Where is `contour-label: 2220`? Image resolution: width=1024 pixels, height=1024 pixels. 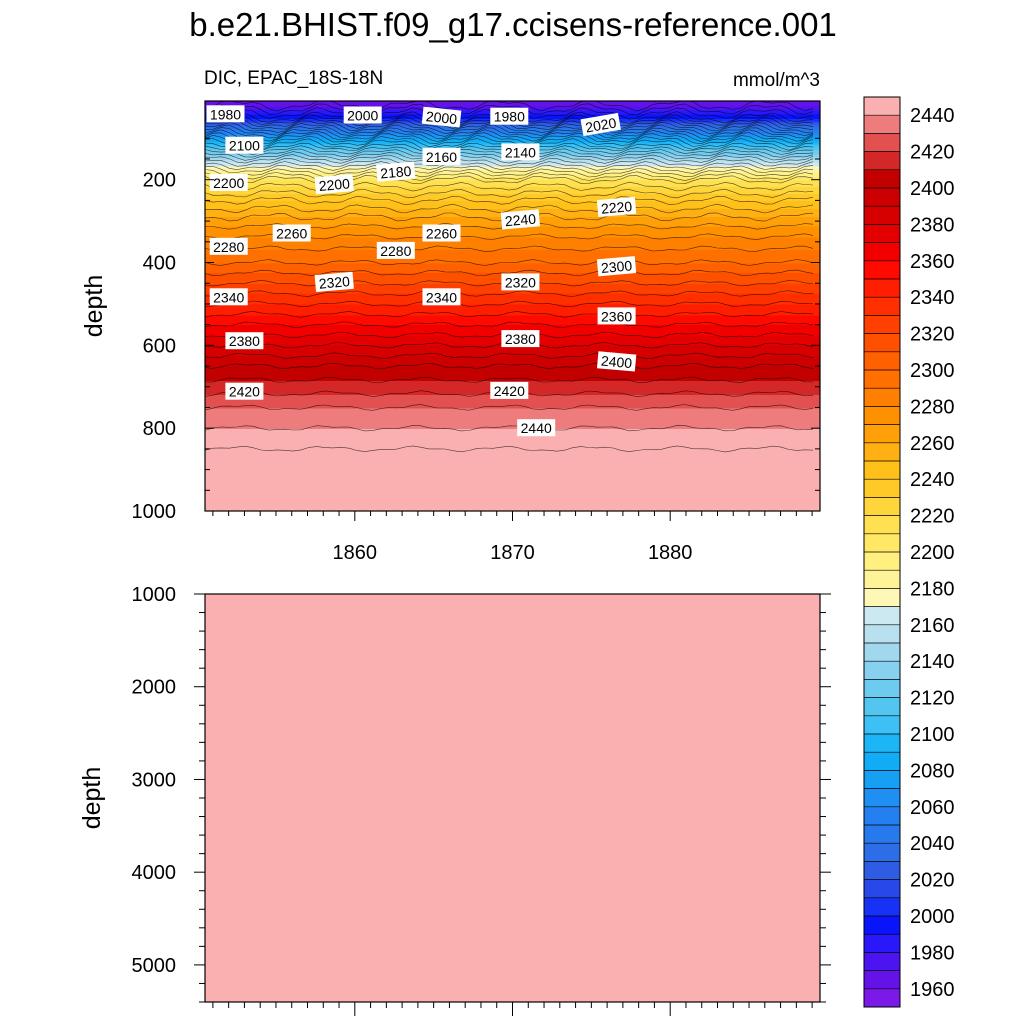
contour-label: 2220 is located at coordinates (616, 207).